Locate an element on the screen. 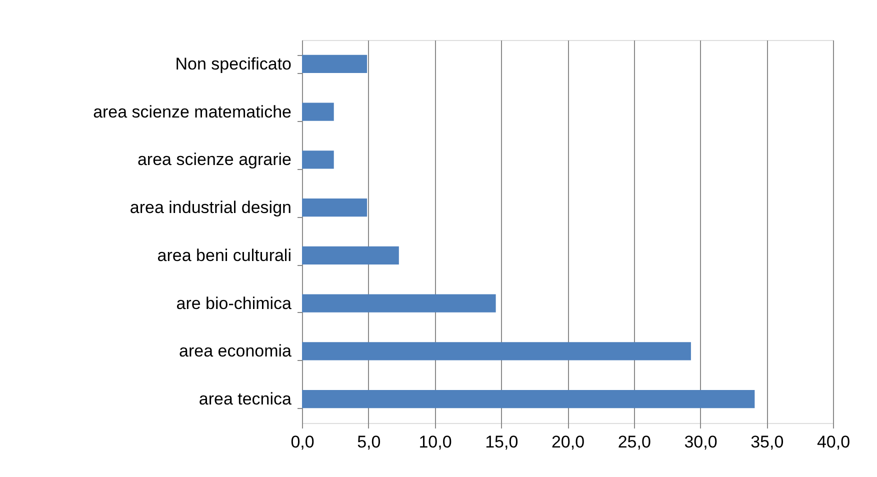  x-tick-label: 40,0 is located at coordinates (833, 442).